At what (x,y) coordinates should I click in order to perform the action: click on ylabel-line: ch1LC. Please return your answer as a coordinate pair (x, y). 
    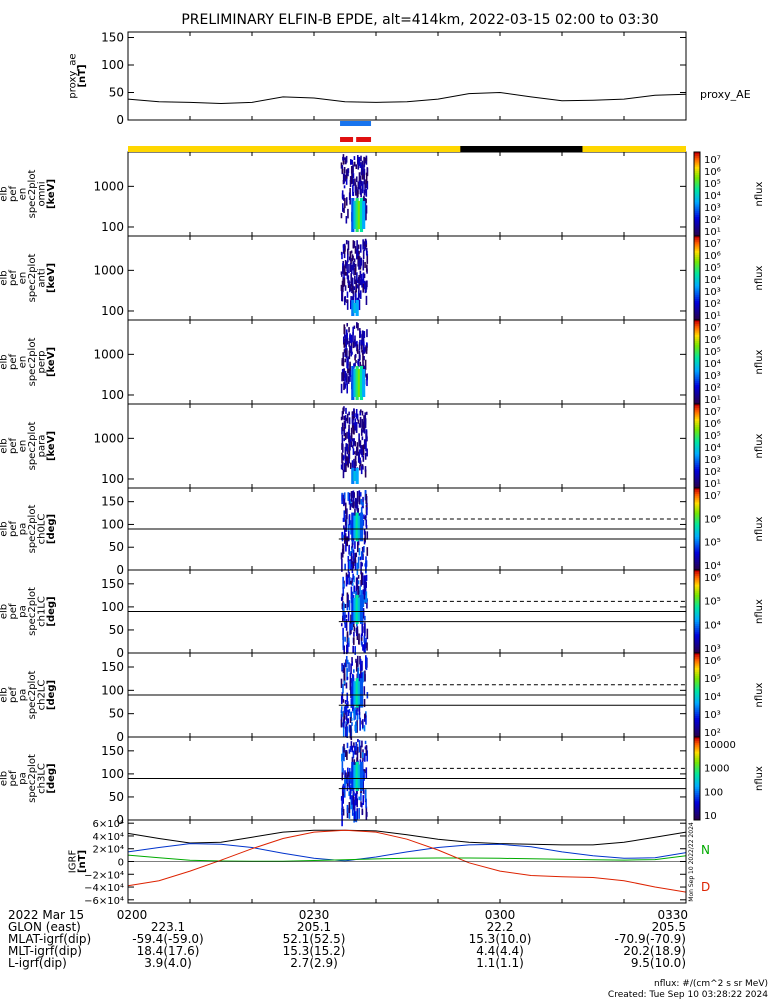
    Looking at the image, I should click on (41, 611).